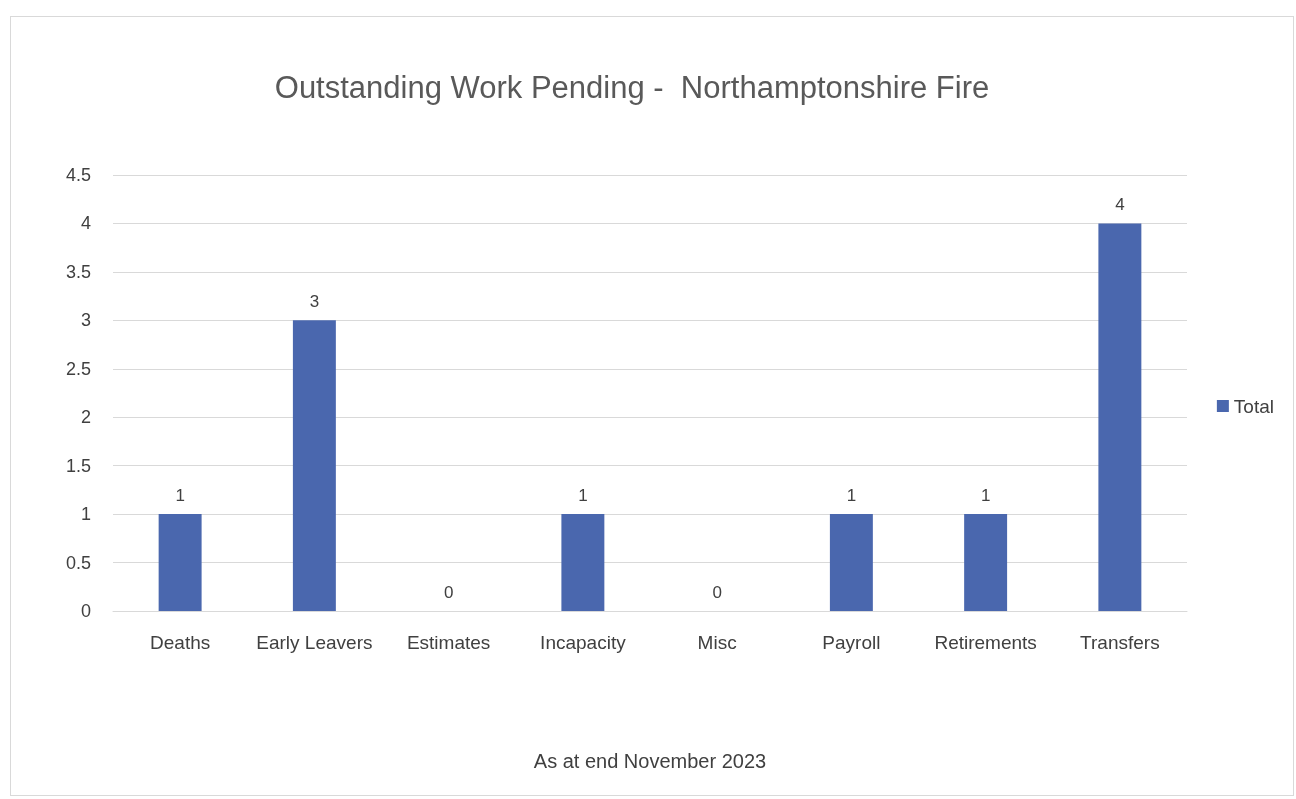 The height and width of the screenshot is (799, 1296). Describe the element at coordinates (851, 642) in the screenshot. I see `x-tick-label: Payroll` at that location.